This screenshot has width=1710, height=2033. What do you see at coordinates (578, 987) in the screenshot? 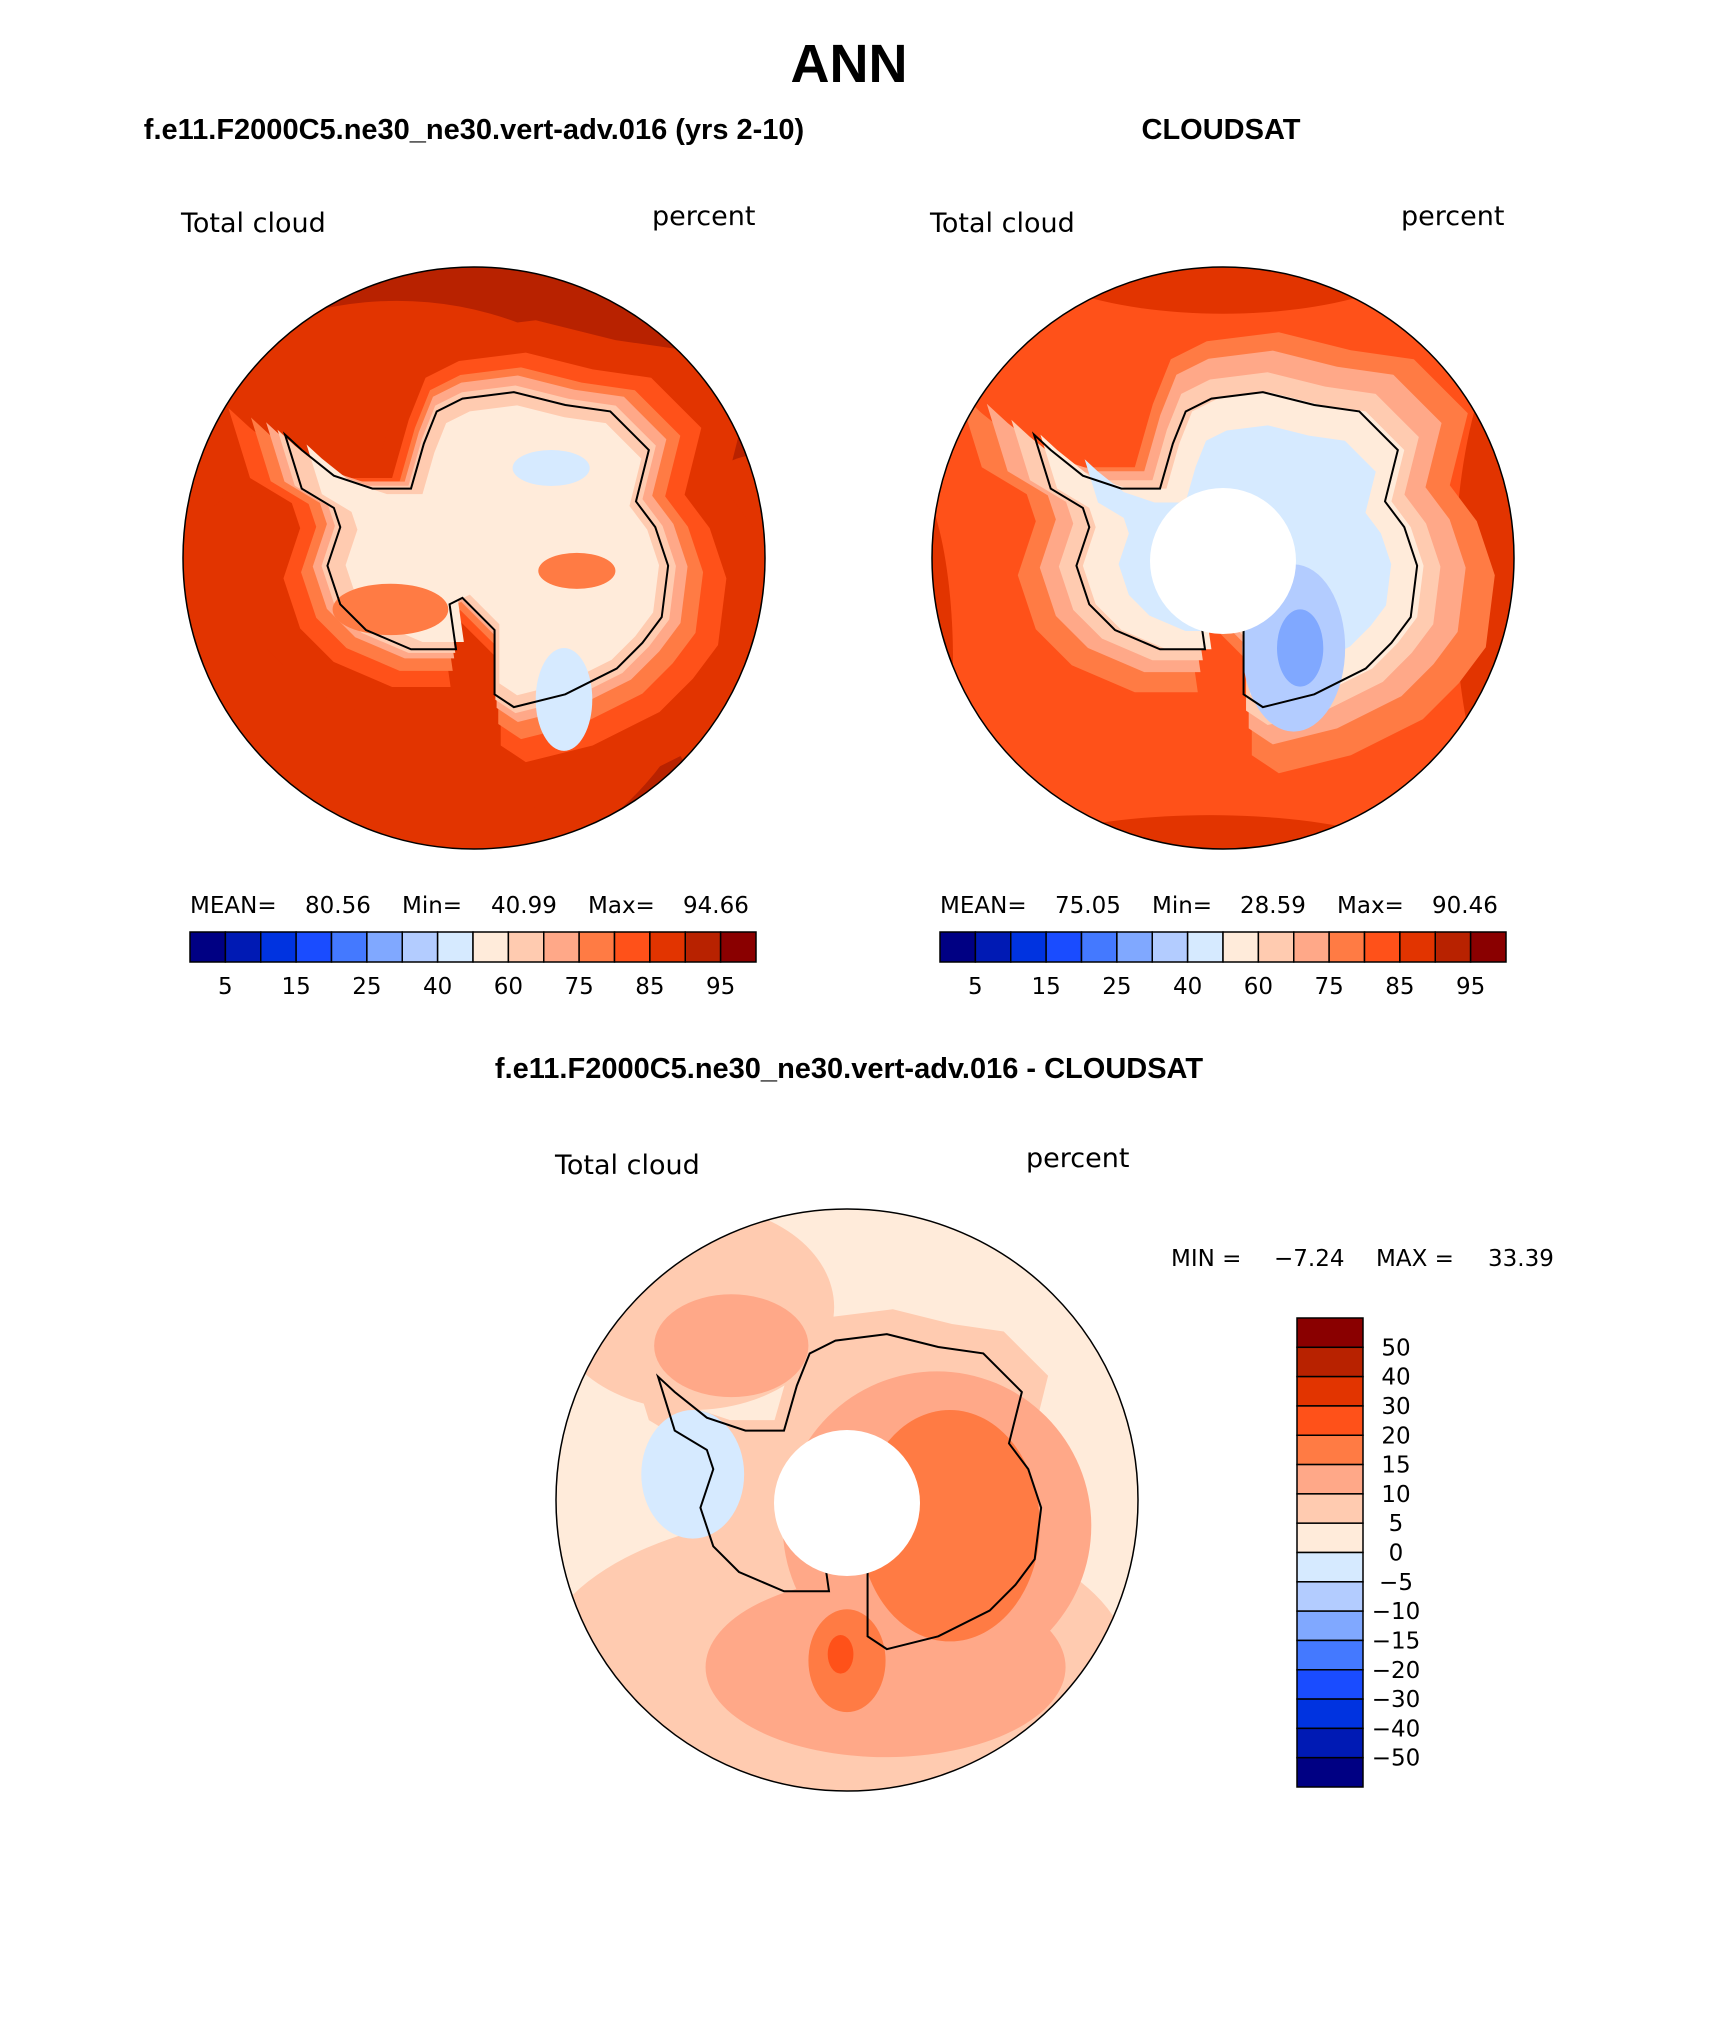
I see `colorbar-tick-label: 75` at bounding box center [578, 987].